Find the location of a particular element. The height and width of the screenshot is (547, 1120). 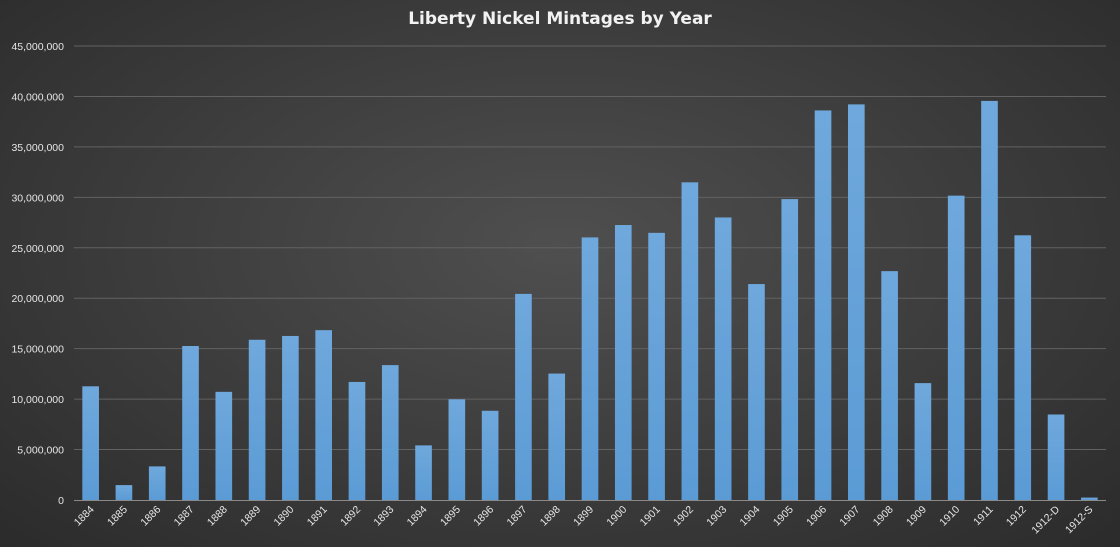

x-tick-label: 1910 is located at coordinates (949, 516).